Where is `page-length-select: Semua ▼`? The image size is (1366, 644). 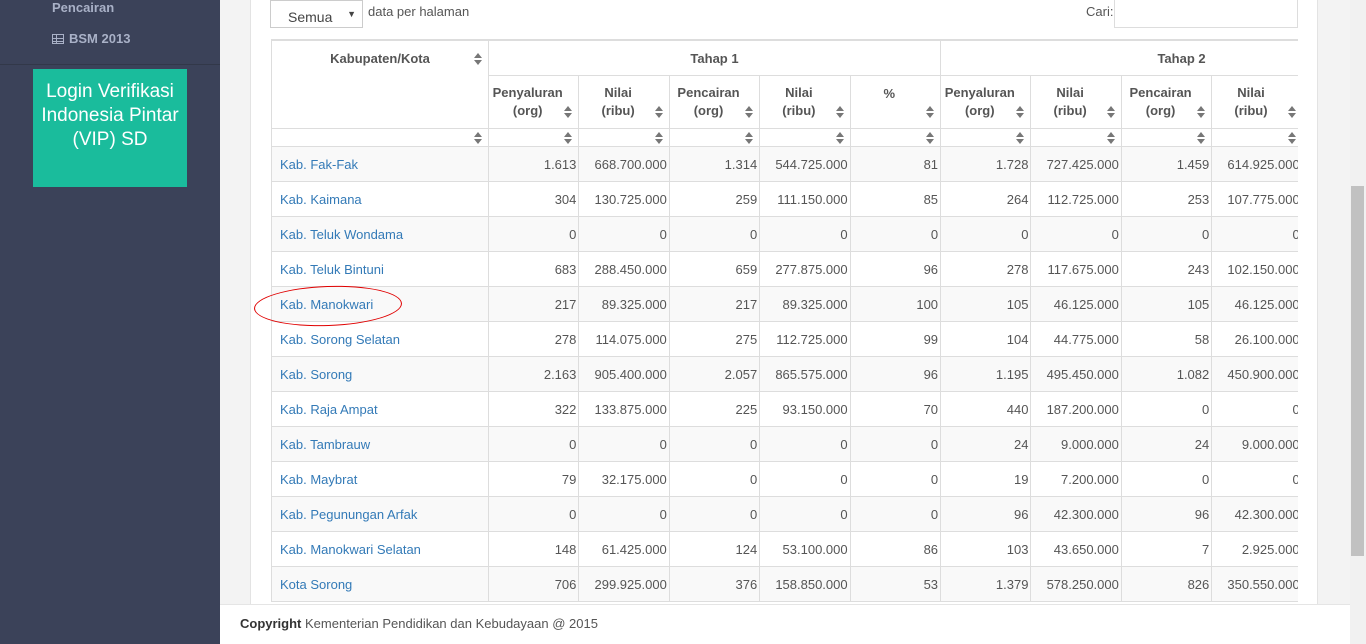
page-length-select: Semua ▼ is located at coordinates (316, 14).